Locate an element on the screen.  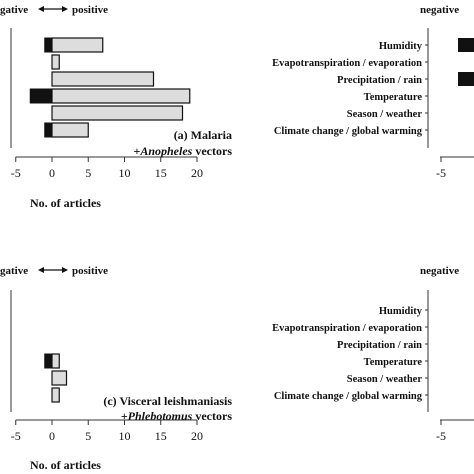
header-bottom-right-negative: negative is located at coordinates (439, 271).